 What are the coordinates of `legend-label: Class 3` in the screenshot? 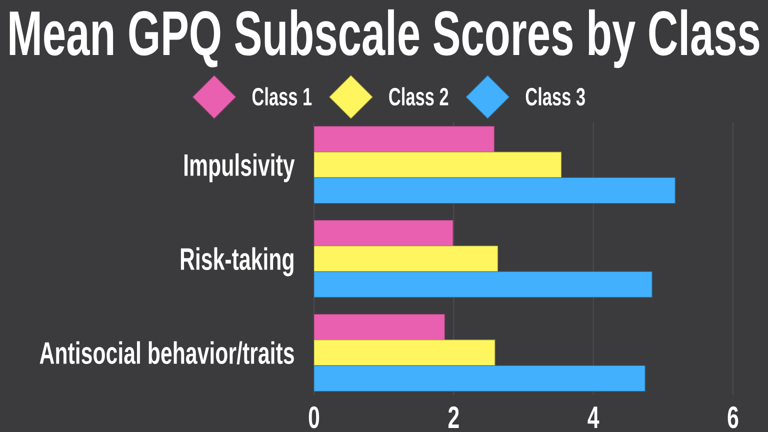 It's located at (555, 96).